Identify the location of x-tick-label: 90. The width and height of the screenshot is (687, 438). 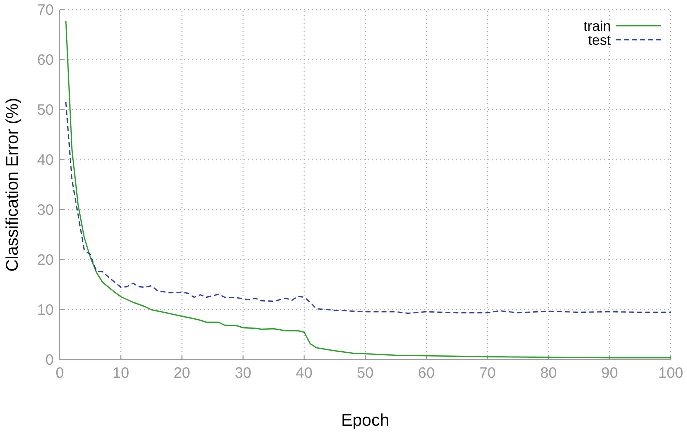
(610, 373).